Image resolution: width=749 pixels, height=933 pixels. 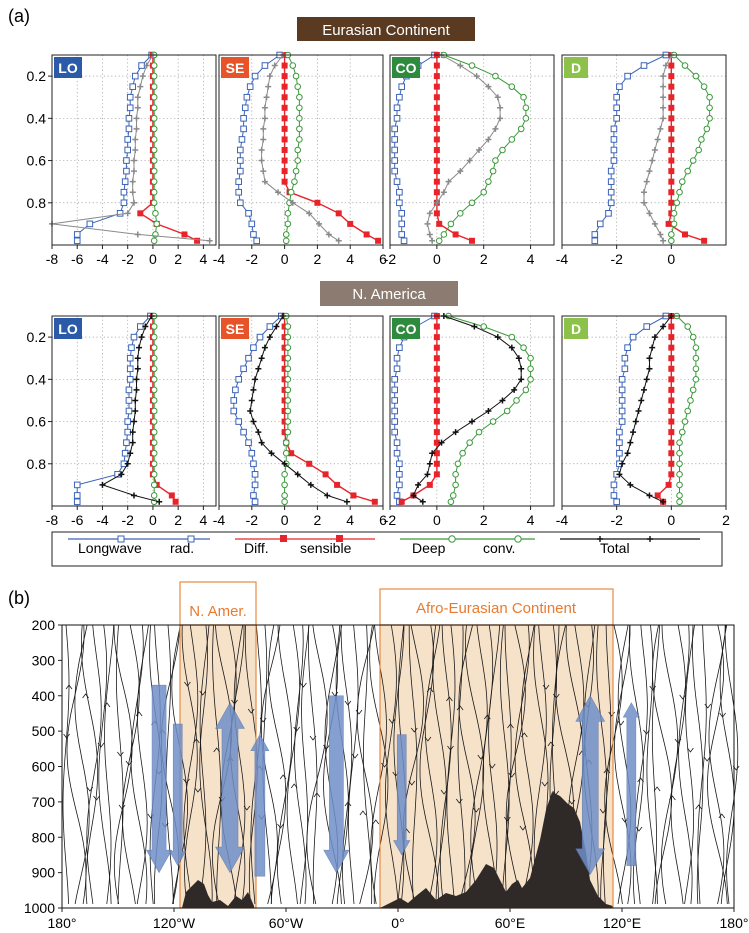 What do you see at coordinates (285, 520) in the screenshot?
I see `x-tick-label: 0` at bounding box center [285, 520].